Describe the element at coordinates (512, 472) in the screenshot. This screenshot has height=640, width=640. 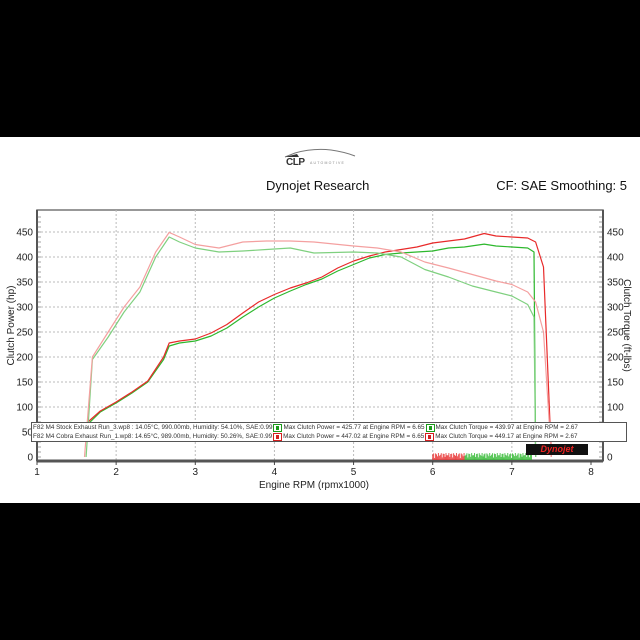
I see `svg-text: 7` at that location.